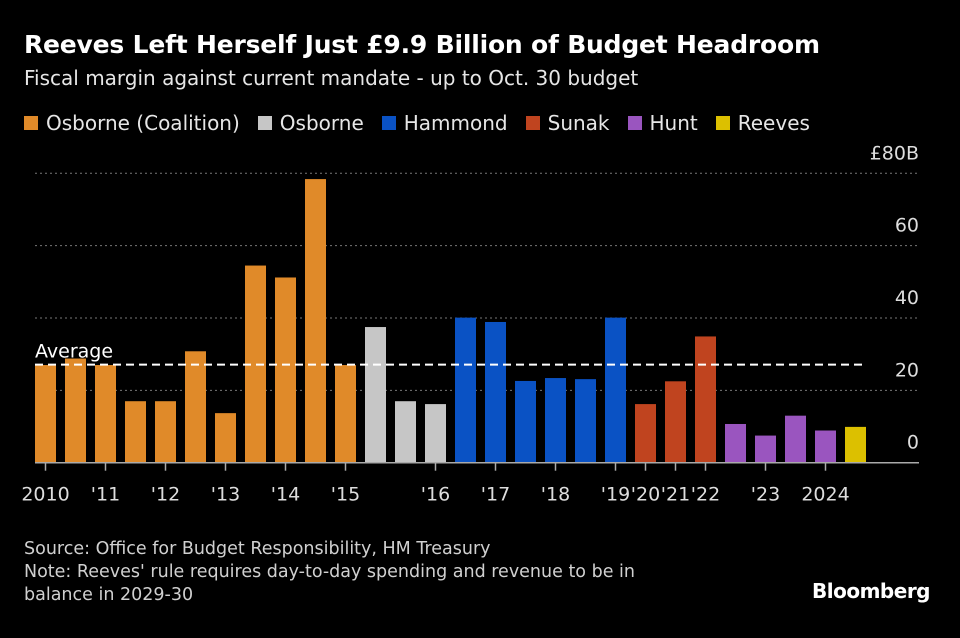 This screenshot has width=960, height=638. I want to click on legend-label: Osborne (Coalition), so click(143, 123).